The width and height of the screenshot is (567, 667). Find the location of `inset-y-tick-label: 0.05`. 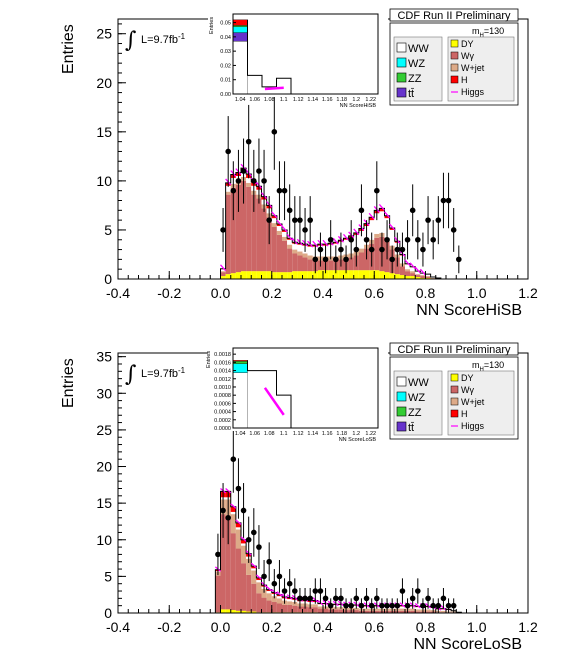

inset-y-tick-label: 0.05 is located at coordinates (225, 24).